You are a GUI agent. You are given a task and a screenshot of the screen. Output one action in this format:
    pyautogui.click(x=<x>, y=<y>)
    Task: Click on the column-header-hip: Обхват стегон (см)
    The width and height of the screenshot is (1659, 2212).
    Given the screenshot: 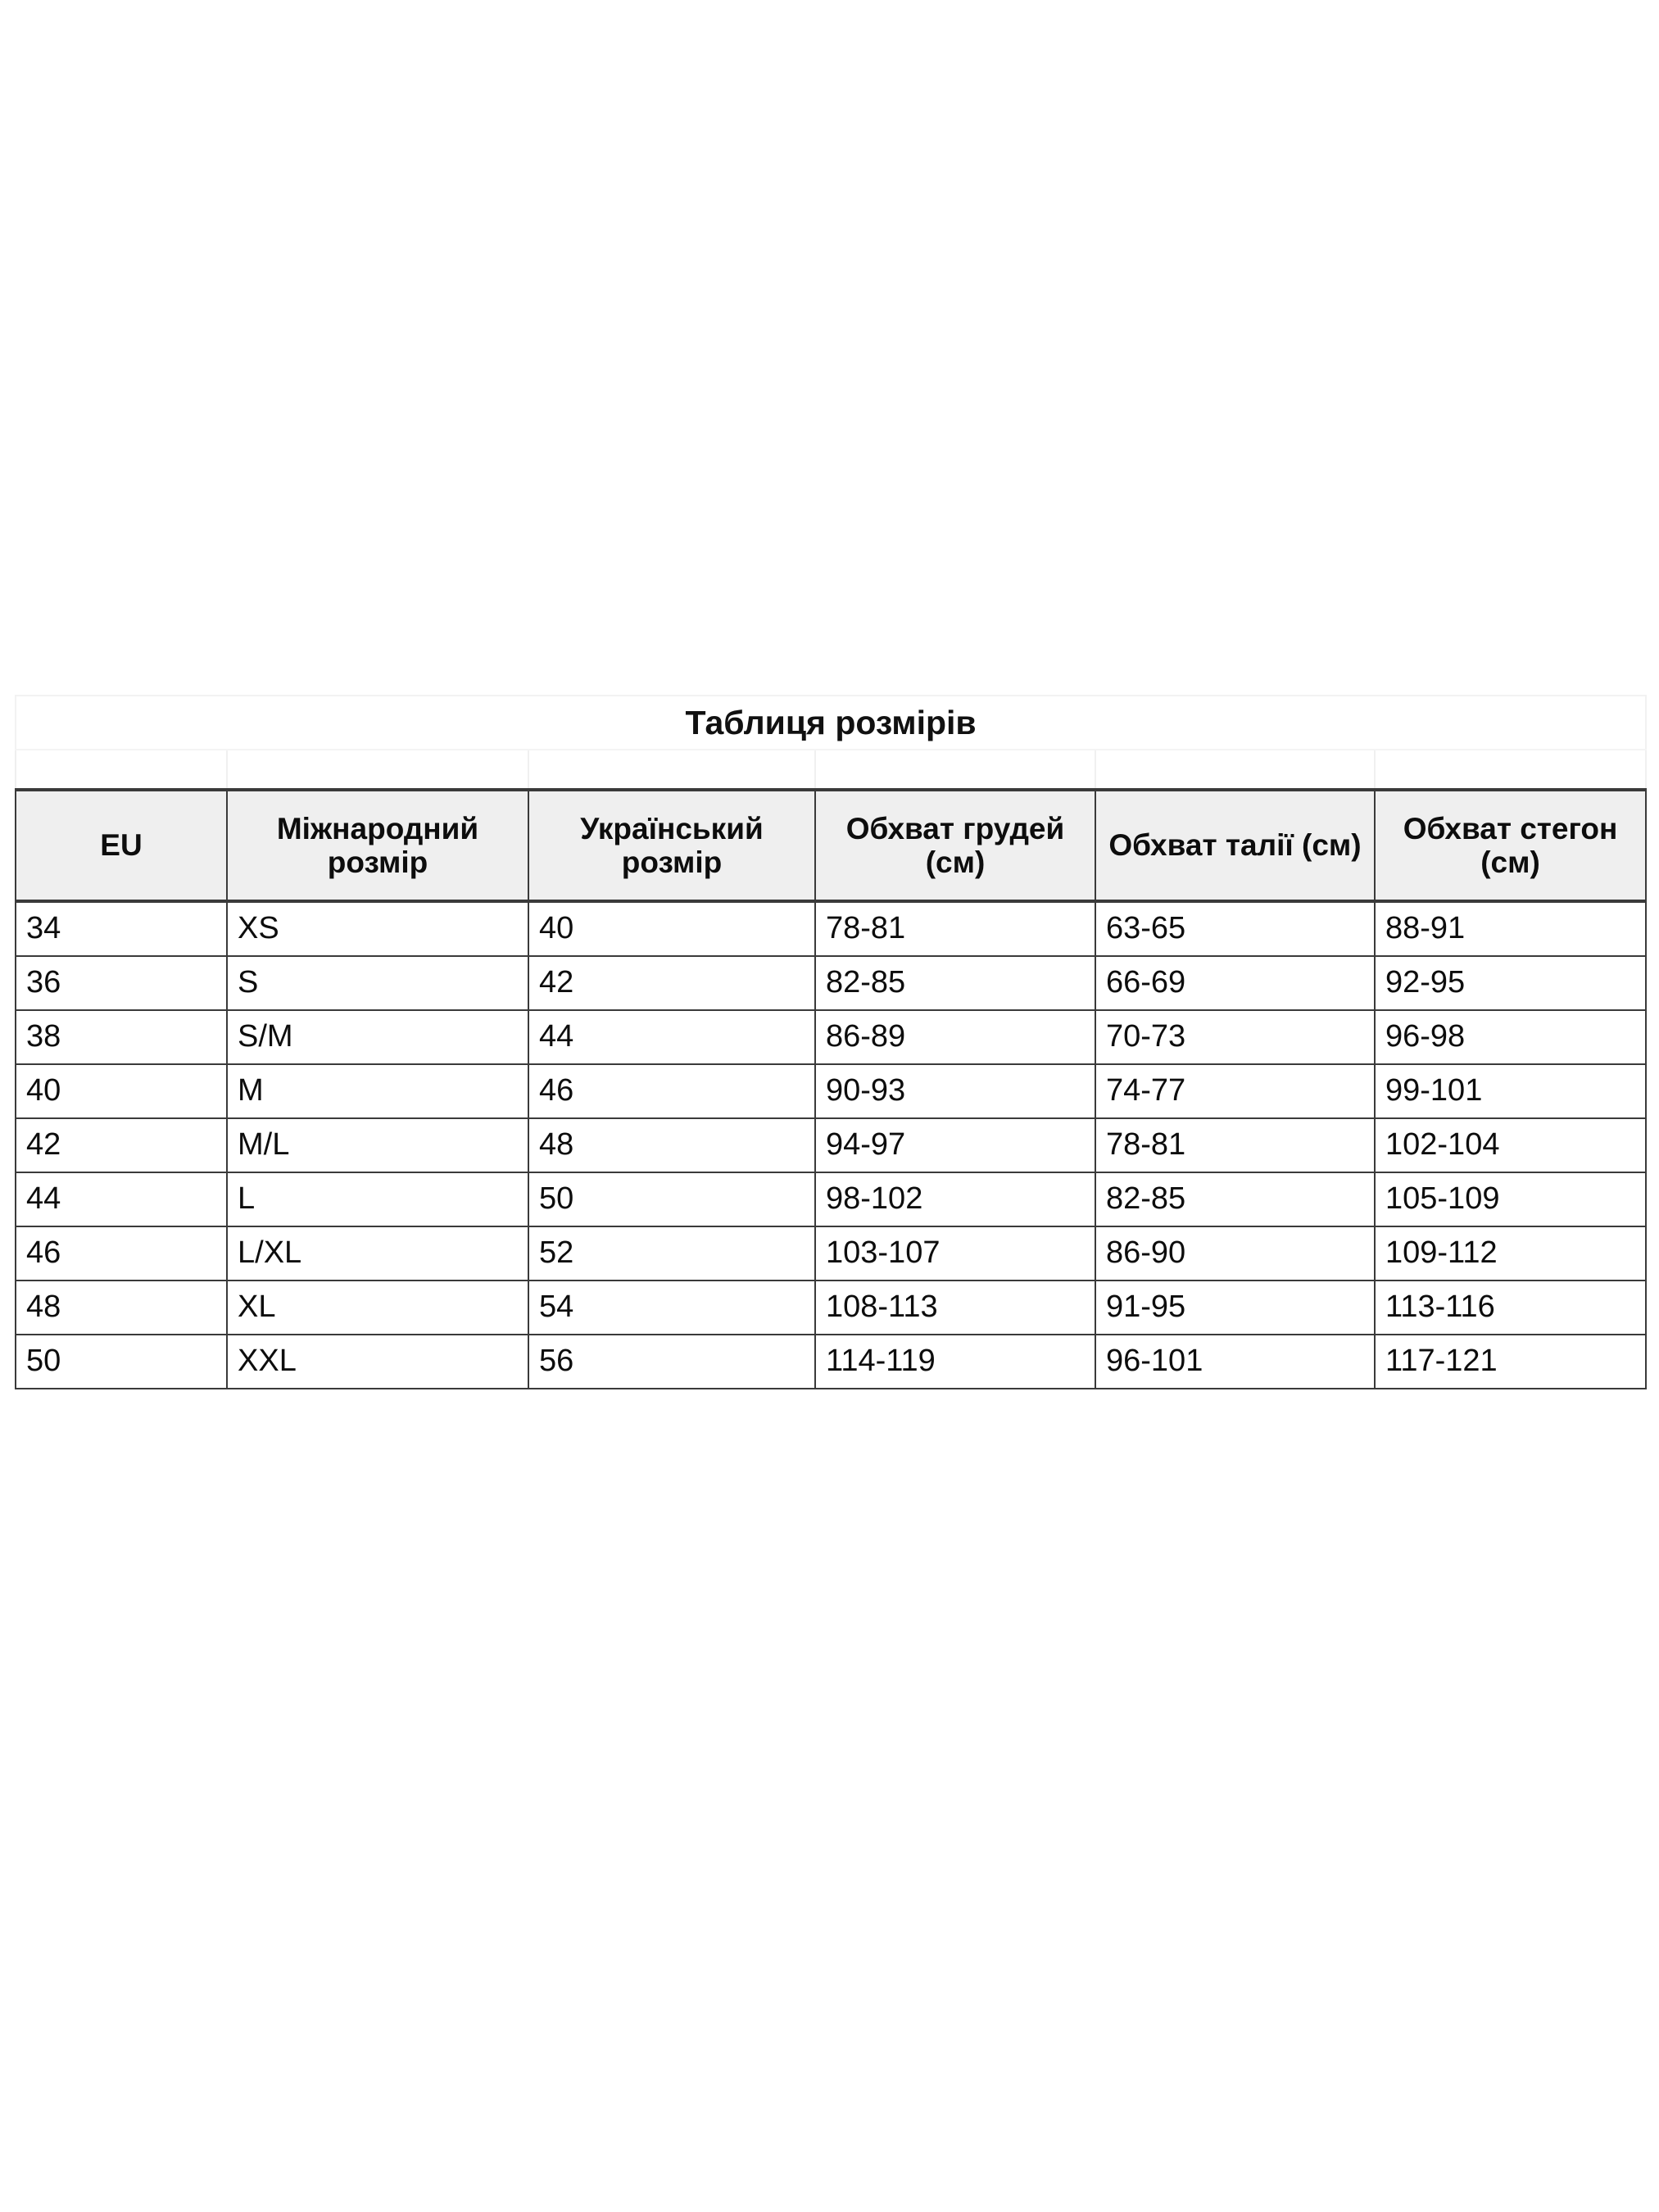 What is the action you would take?
    pyautogui.click(x=1510, y=845)
    